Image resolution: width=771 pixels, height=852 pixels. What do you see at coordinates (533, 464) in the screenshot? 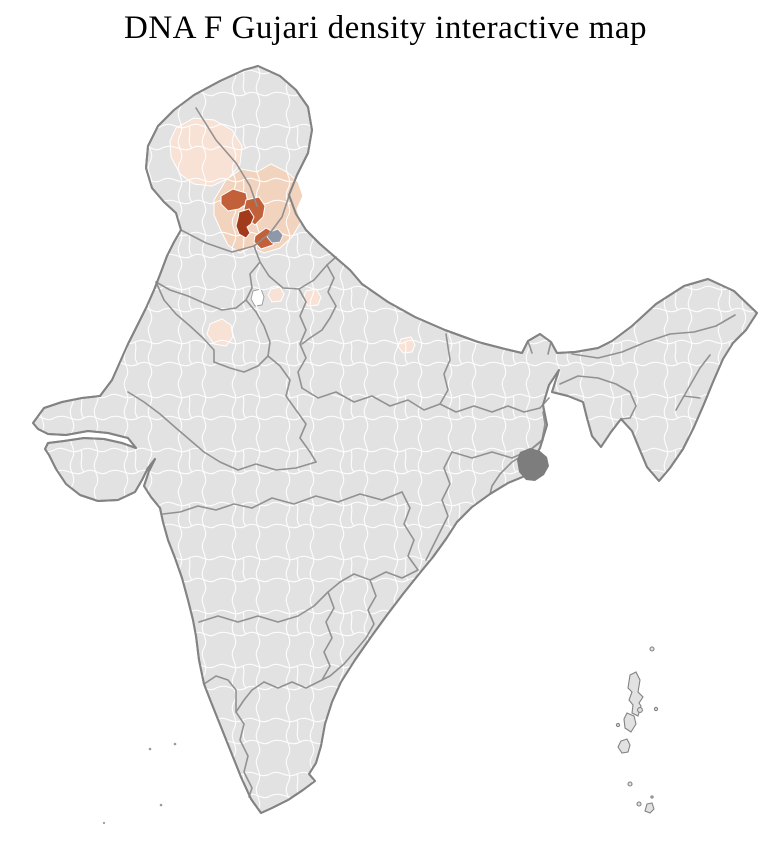
I see `delta-marsh-area` at bounding box center [533, 464].